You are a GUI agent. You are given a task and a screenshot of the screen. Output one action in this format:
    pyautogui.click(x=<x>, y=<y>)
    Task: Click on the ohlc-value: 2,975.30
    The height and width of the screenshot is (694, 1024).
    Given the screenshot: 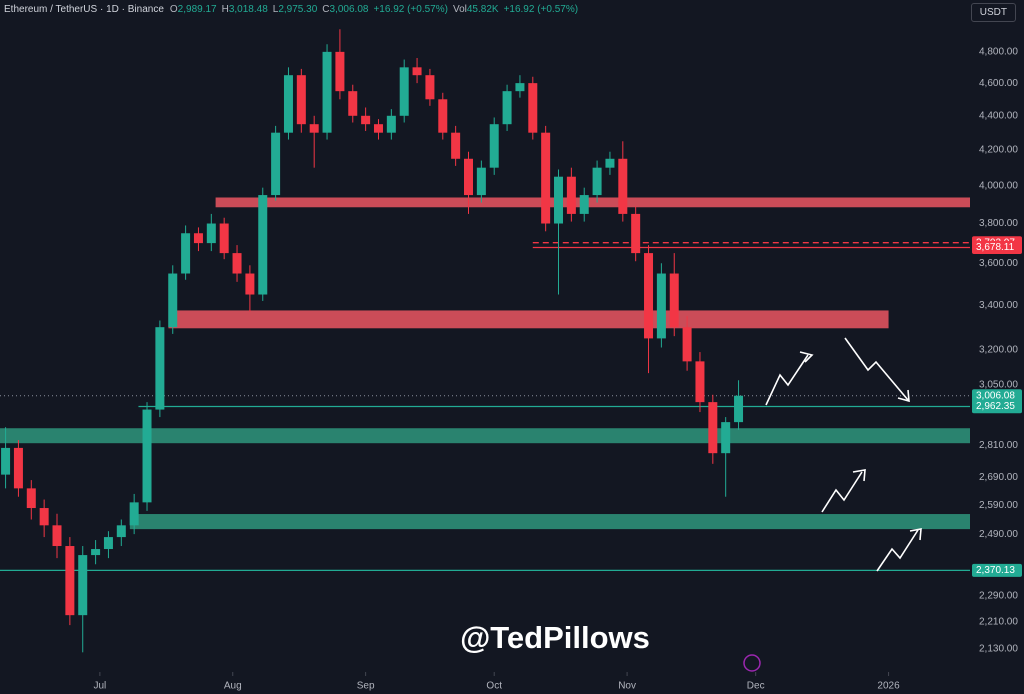 What is the action you would take?
    pyautogui.click(x=298, y=9)
    